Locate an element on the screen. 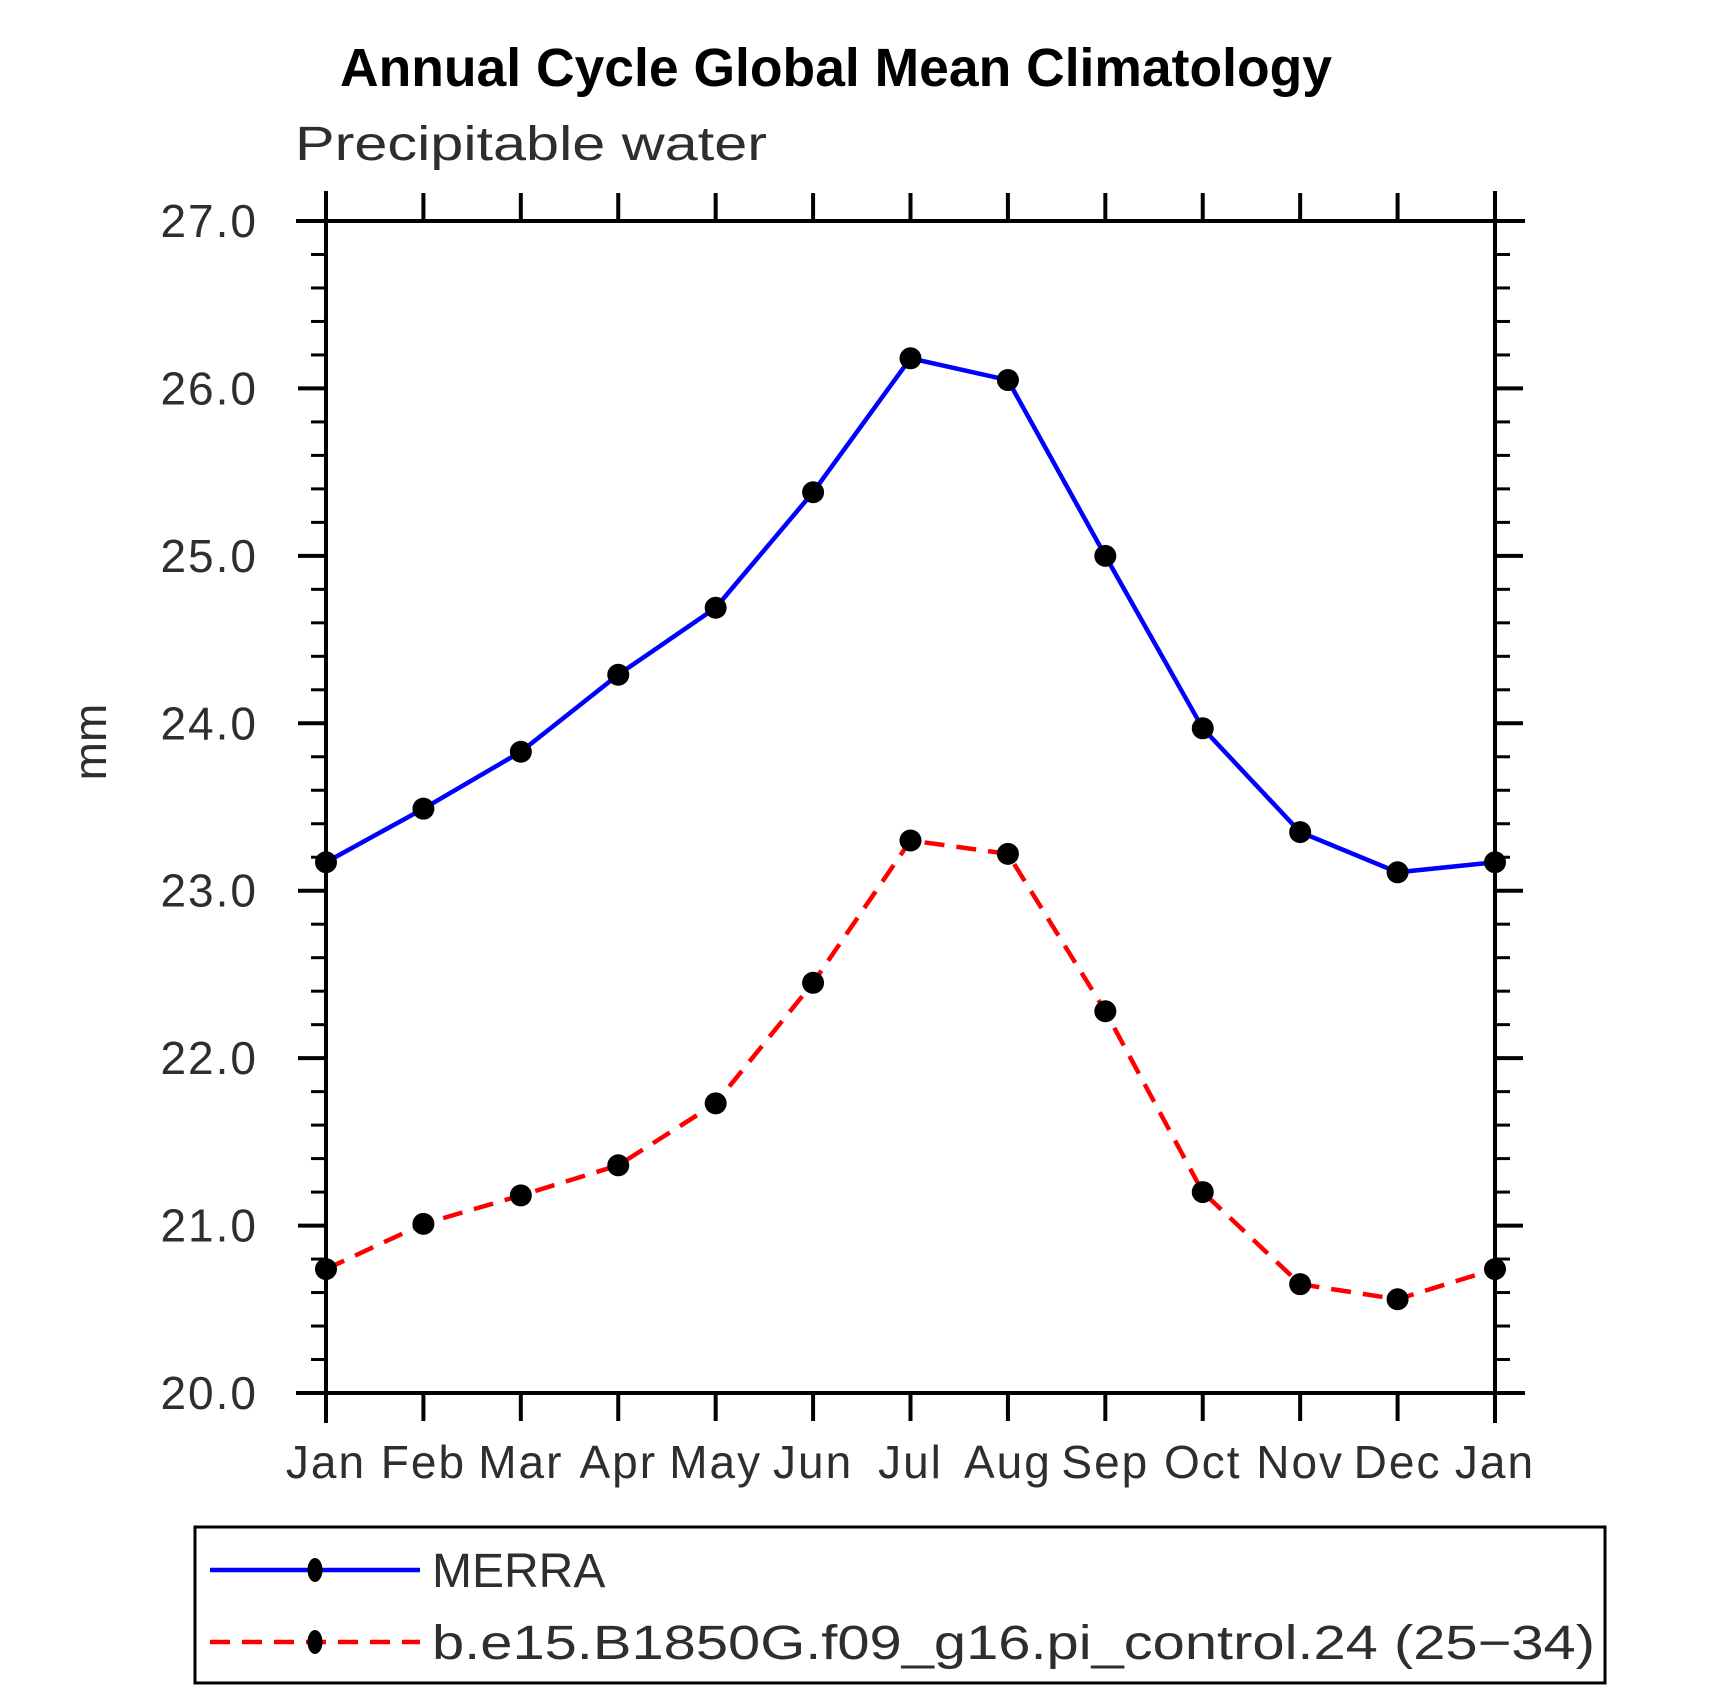 This screenshot has width=1710, height=1696. y-axis-title: mm is located at coordinates (90, 742).